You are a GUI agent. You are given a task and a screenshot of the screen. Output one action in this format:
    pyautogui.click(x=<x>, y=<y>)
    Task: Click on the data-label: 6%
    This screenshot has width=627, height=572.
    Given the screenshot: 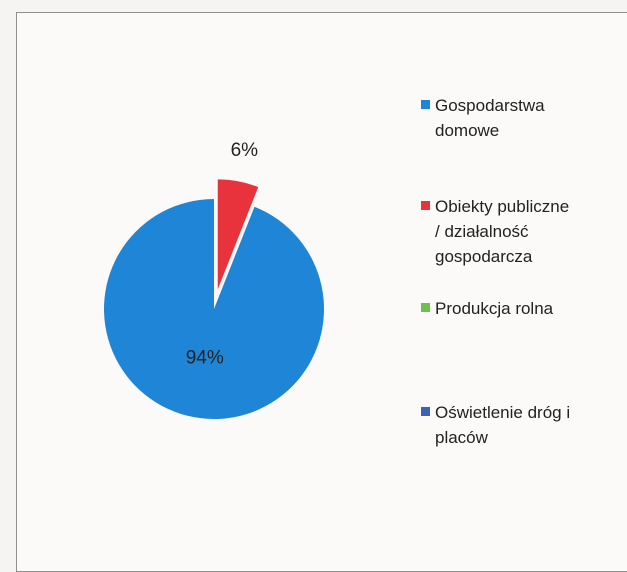 What is the action you would take?
    pyautogui.click(x=245, y=150)
    